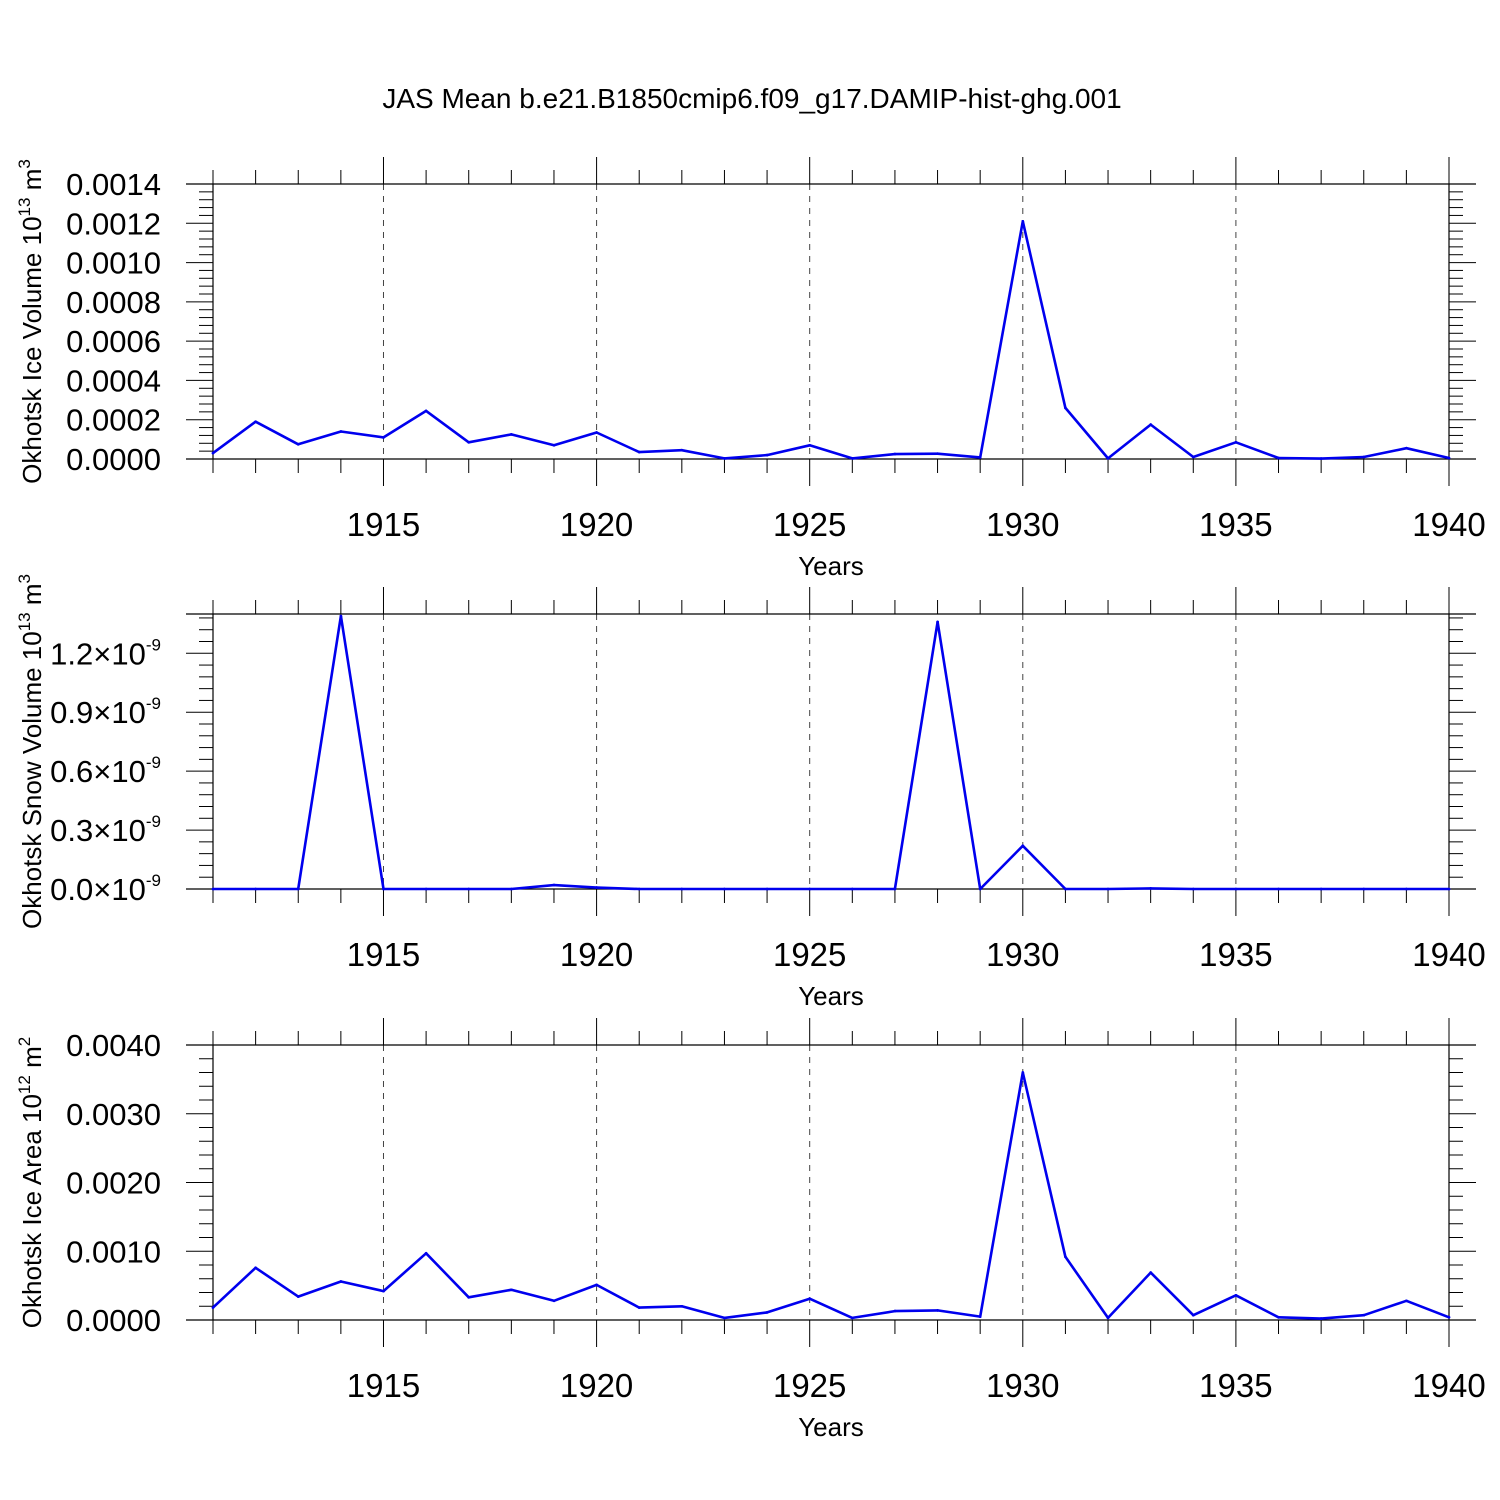 The height and width of the screenshot is (1500, 1500). What do you see at coordinates (746, 1315) in the screenshot?
I see `series-segment-1923-1924` at bounding box center [746, 1315].